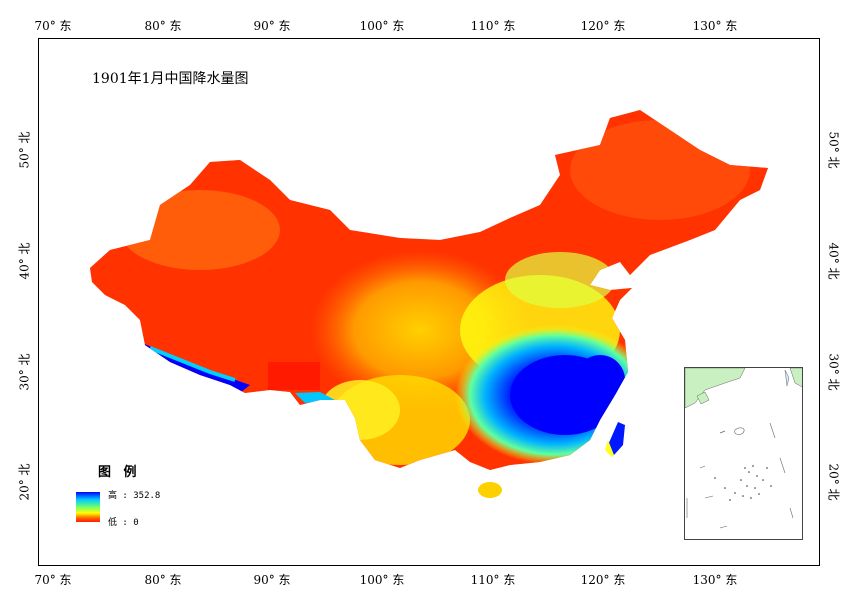 The image size is (848, 594). Describe the element at coordinates (272, 580) in the screenshot. I see `lon-label-bottom: 90° 东` at that location.